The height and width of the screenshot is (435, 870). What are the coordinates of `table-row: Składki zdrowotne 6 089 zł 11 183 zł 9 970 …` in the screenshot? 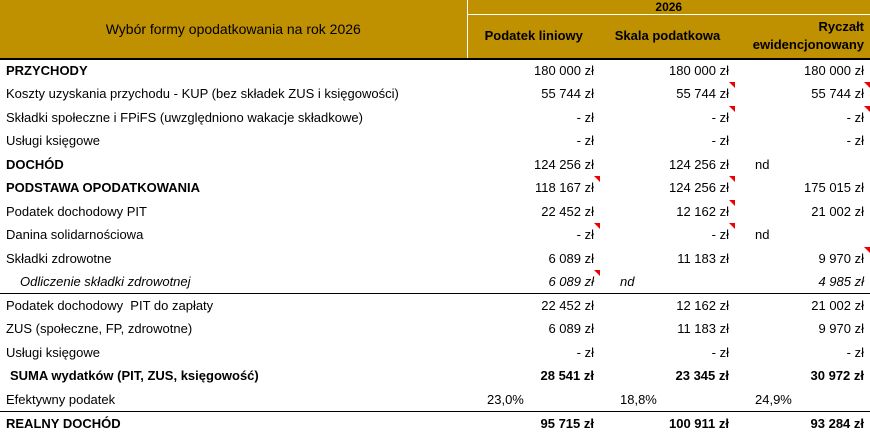 It's located at (435, 258).